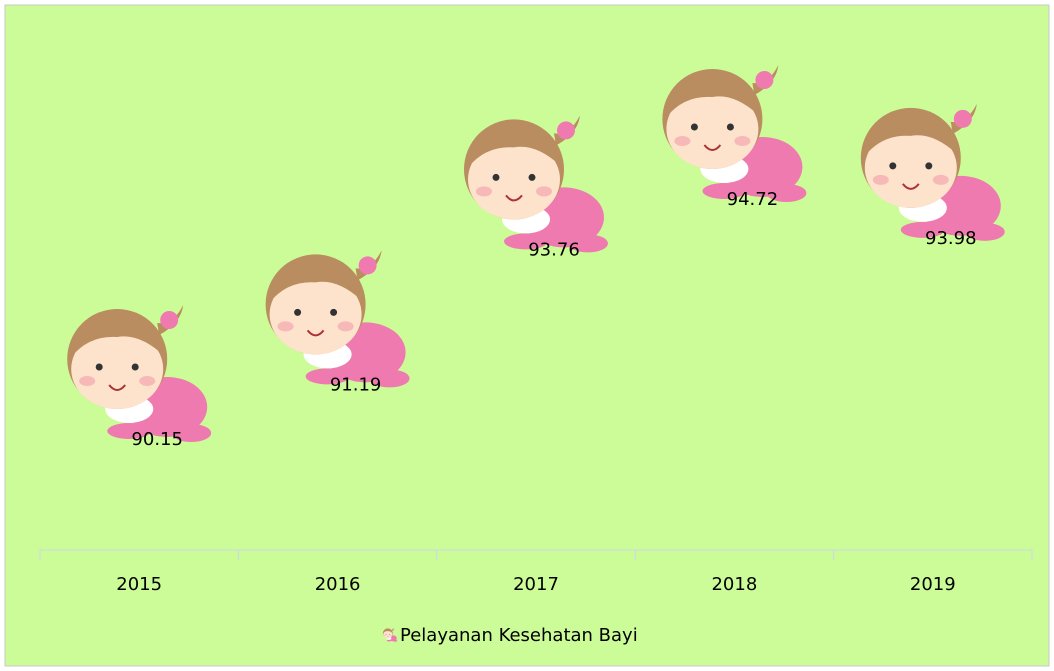 This screenshot has height=671, width=1054. I want to click on data-label: 93.76, so click(554, 249).